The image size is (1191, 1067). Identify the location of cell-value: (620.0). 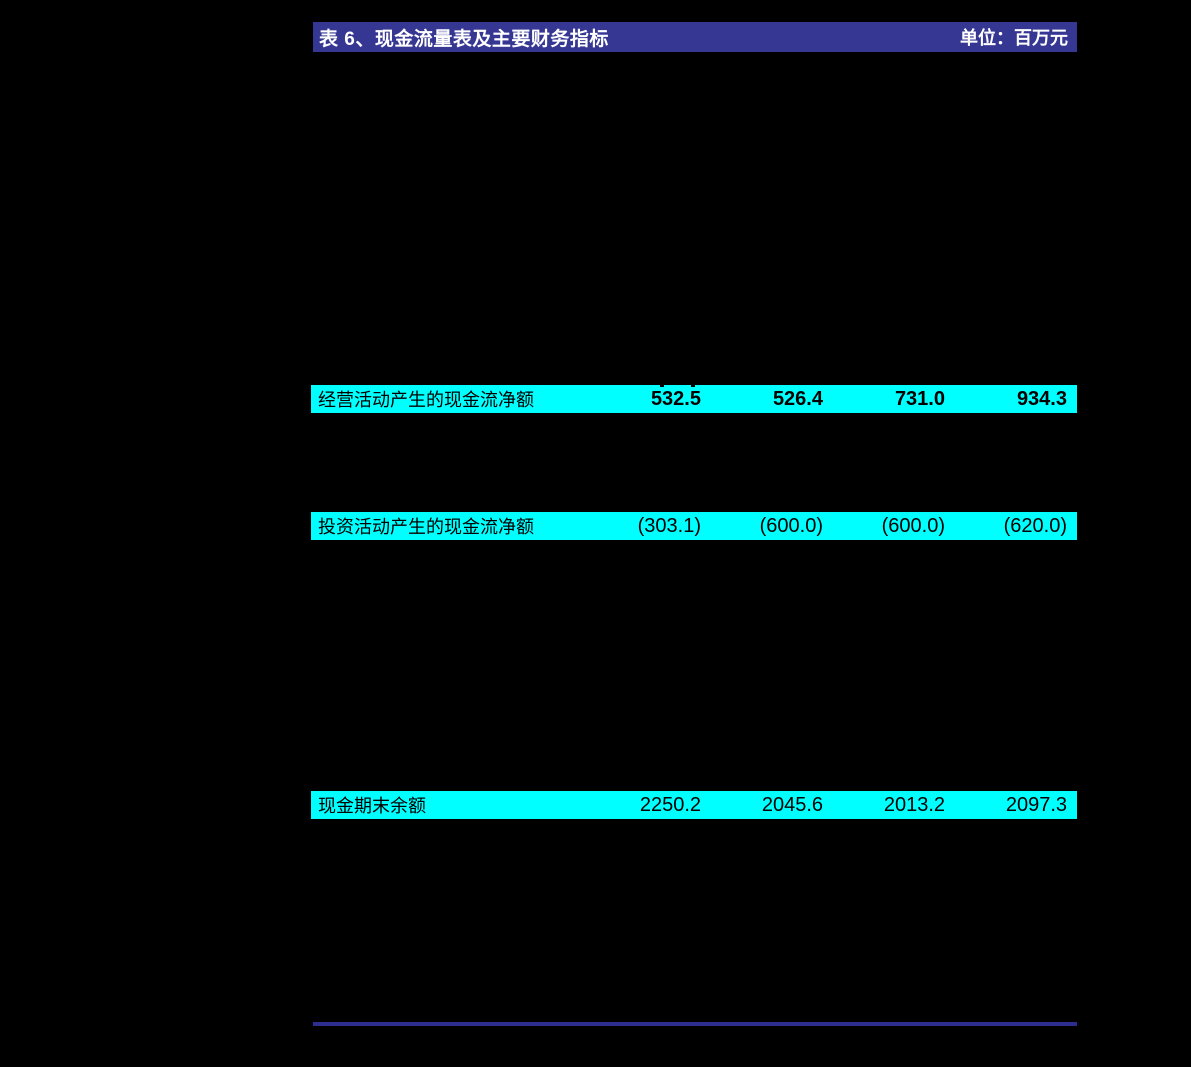
(1035, 525).